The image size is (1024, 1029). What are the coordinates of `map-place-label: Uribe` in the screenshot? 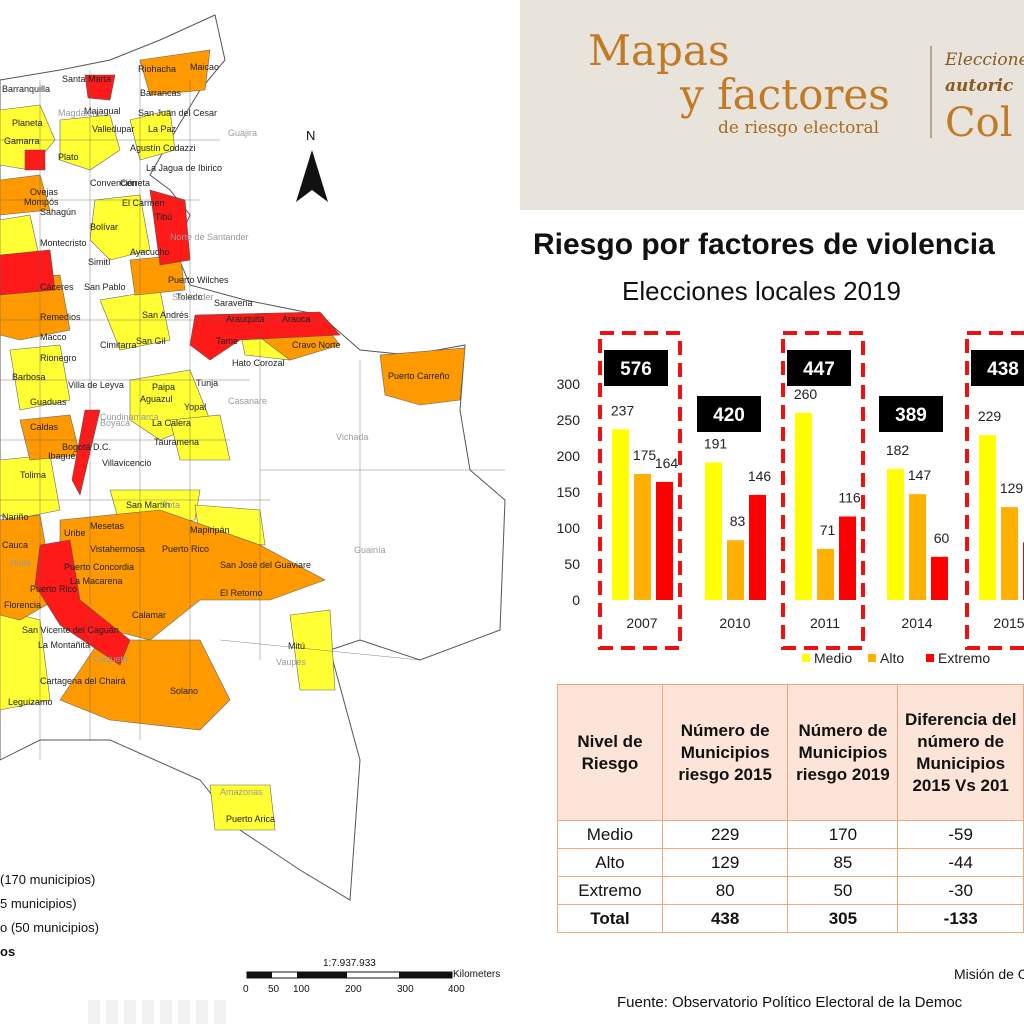 It's located at (75, 533).